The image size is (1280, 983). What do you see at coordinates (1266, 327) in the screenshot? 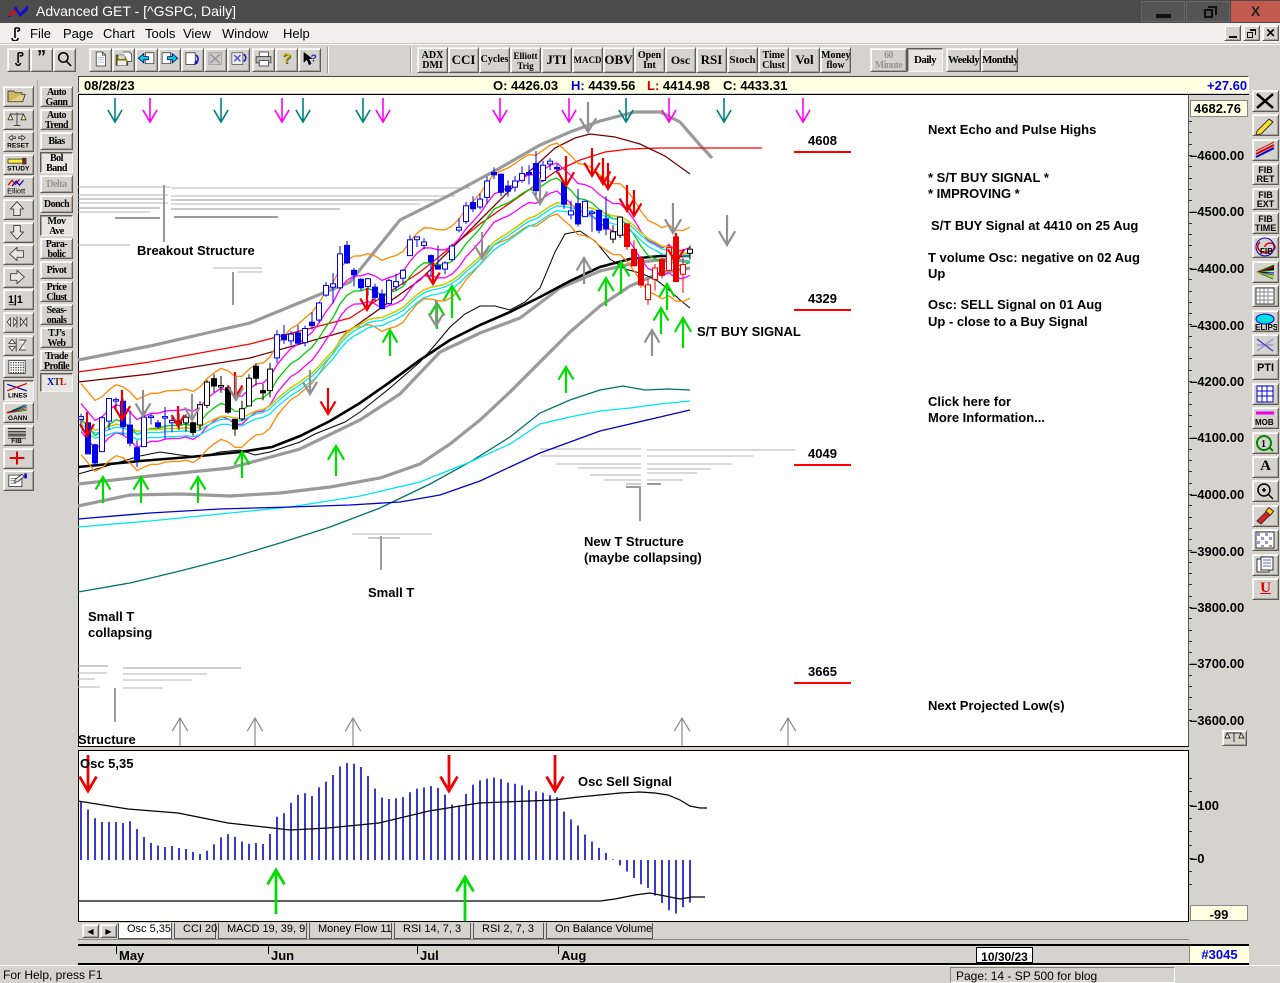
I see `svg-text: ELIPS` at bounding box center [1266, 327].